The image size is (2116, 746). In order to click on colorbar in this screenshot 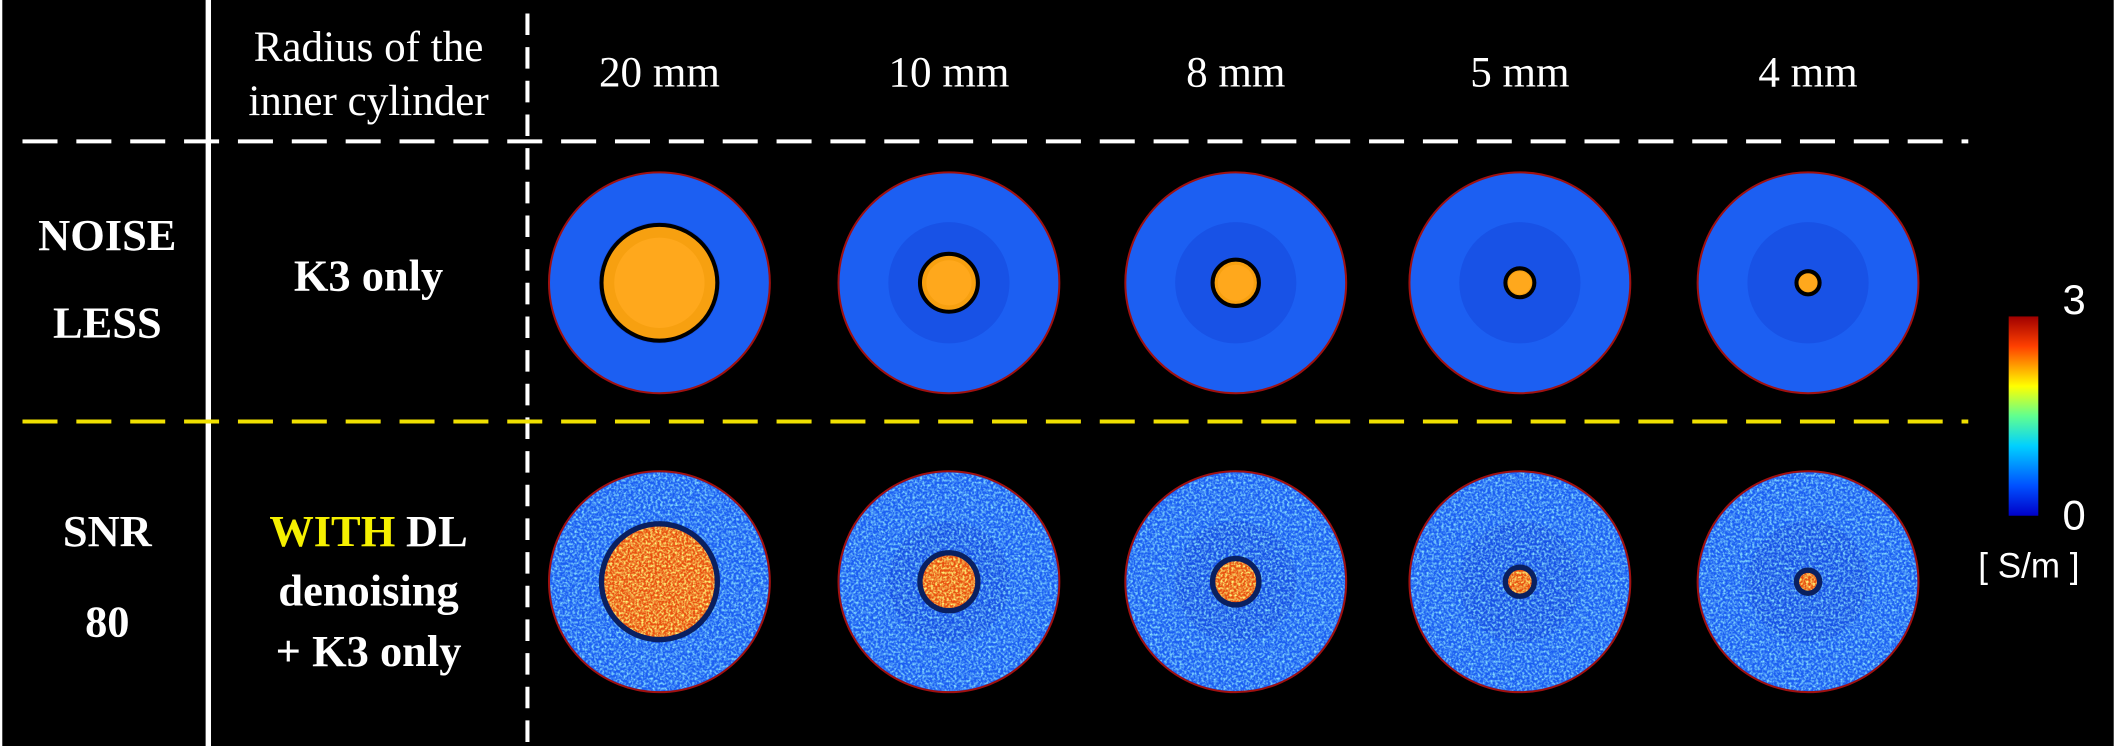, I will do `click(2023, 416)`.